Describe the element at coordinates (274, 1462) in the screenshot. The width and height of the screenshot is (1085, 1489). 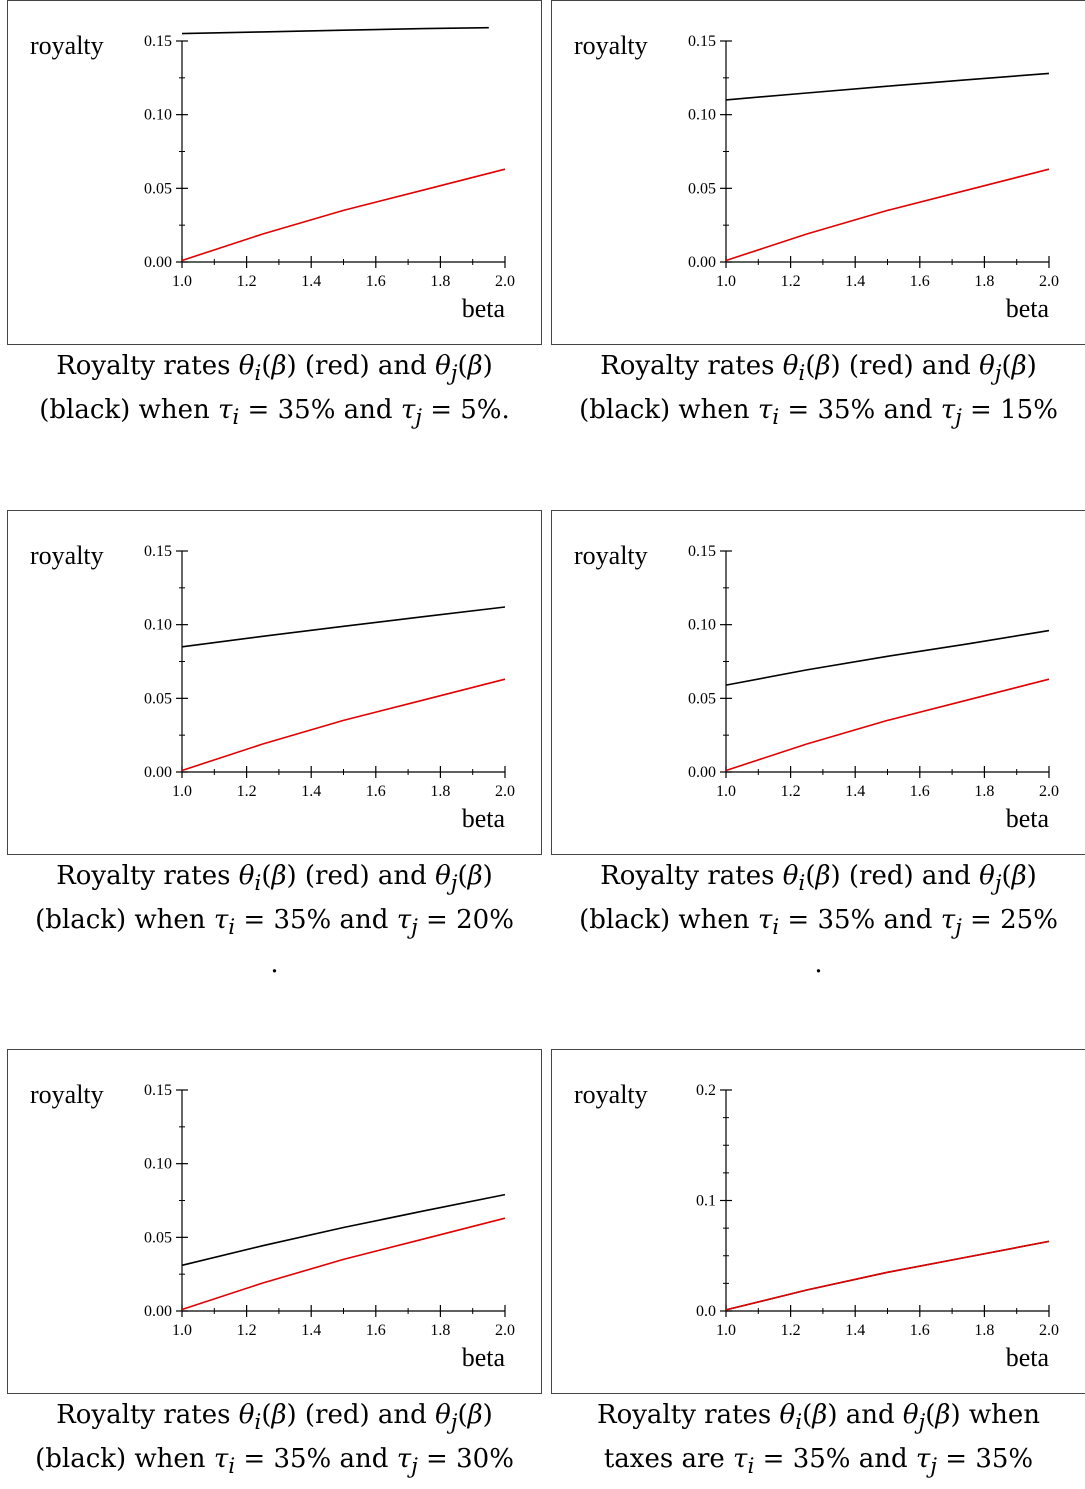
I see `caption-line: (black) when τi = 35% and τj = 30%` at that location.